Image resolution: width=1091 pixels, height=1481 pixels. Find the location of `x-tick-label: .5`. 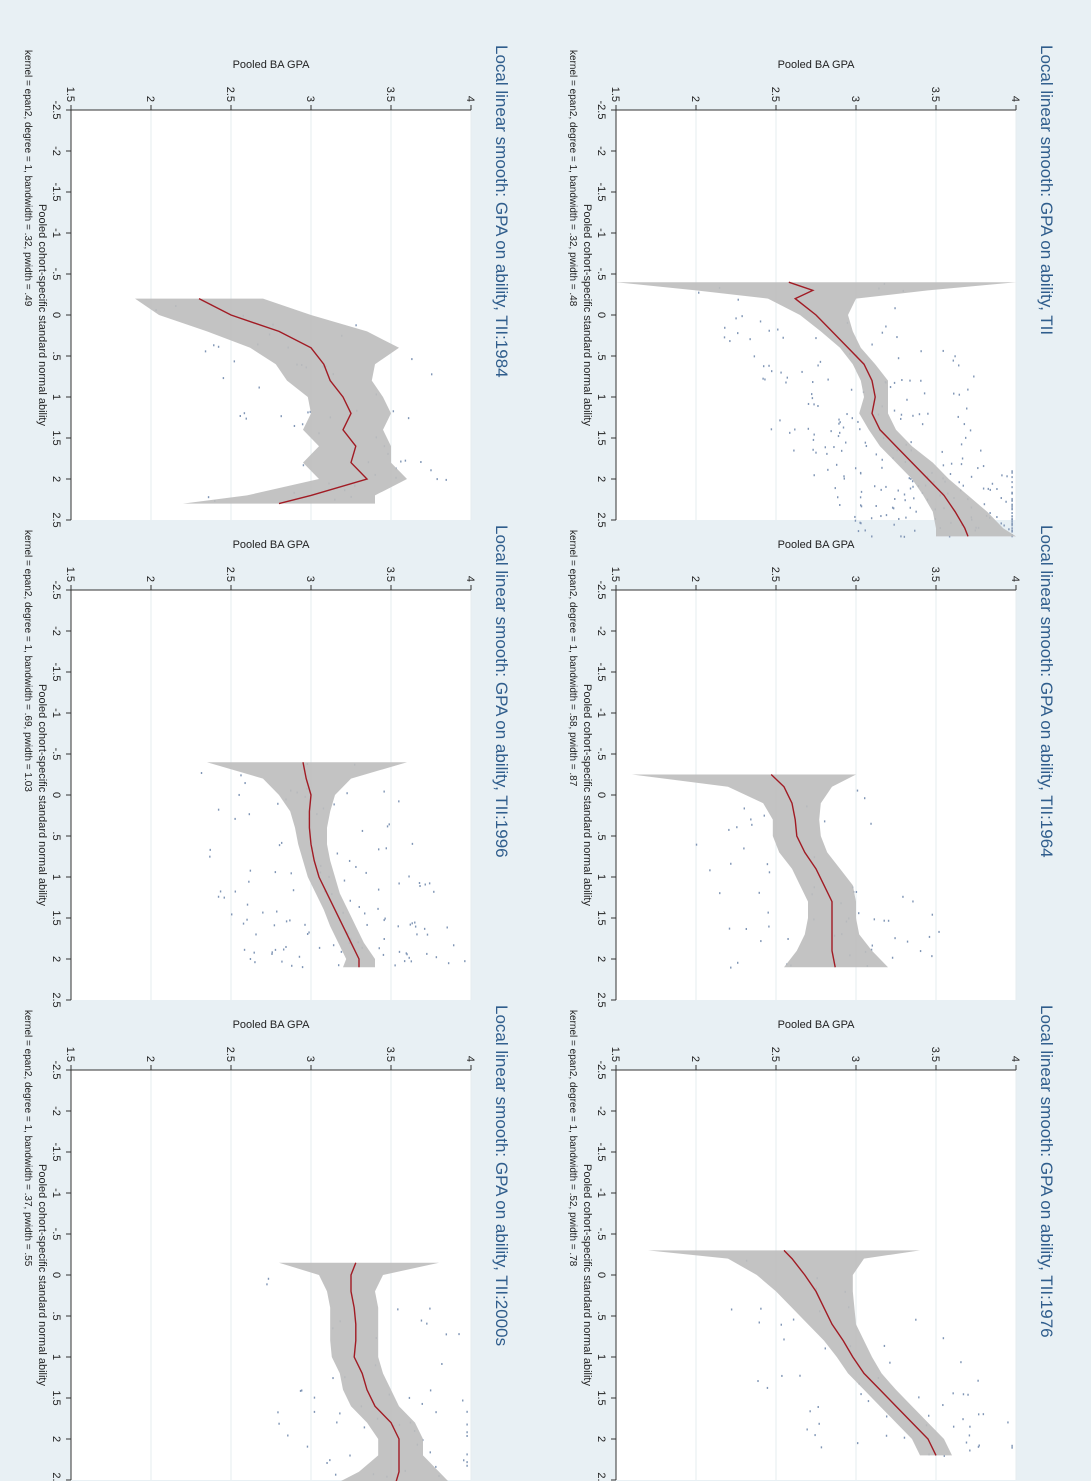

x-tick-label: .5 is located at coordinates (56, 835).